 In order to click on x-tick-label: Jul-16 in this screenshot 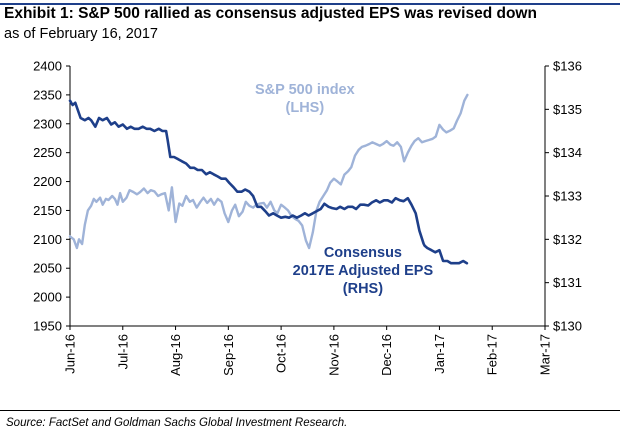, I will do `click(122, 351)`.